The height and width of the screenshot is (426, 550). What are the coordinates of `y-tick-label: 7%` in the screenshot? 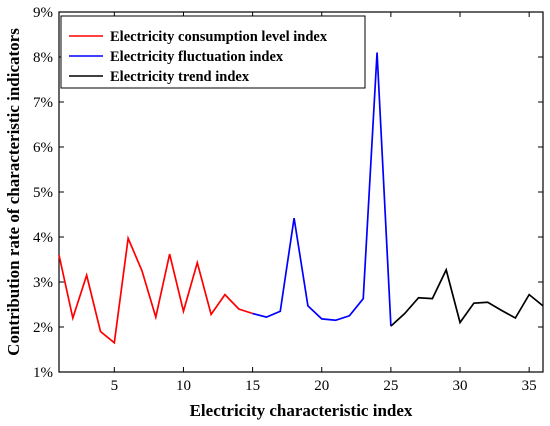 It's located at (43, 103).